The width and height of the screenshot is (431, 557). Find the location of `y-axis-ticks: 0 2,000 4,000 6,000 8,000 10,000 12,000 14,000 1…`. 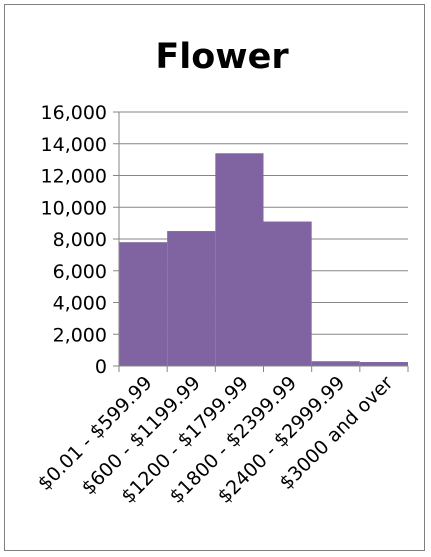

y-axis-ticks: 0 2,000 4,000 6,000 8,000 10,000 12,000 14,000 1… is located at coordinates (80, 240).